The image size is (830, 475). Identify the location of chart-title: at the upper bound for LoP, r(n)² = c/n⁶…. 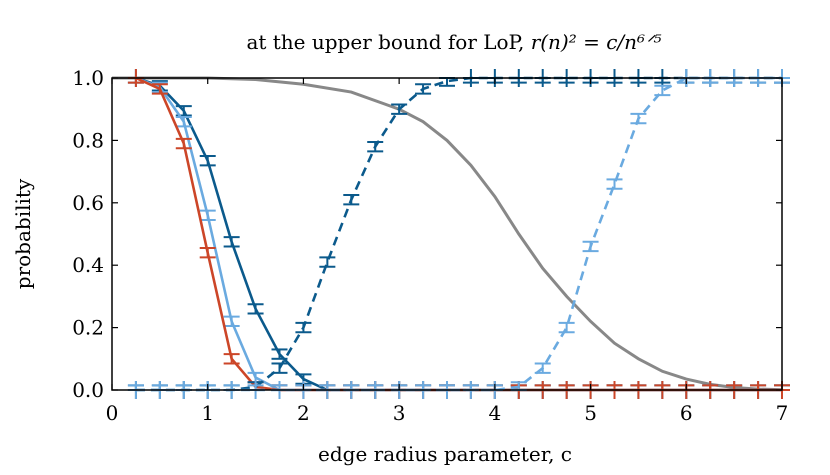
(453, 42).